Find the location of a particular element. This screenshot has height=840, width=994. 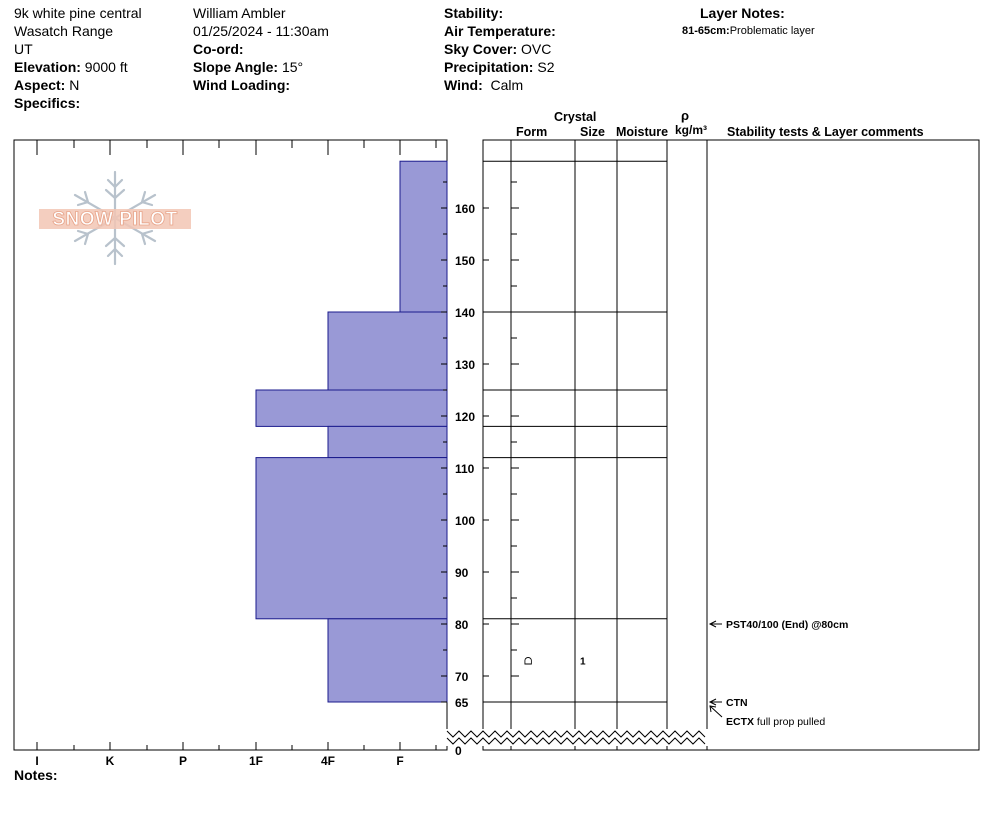

specifics-label: Specifics: is located at coordinates (47, 103).